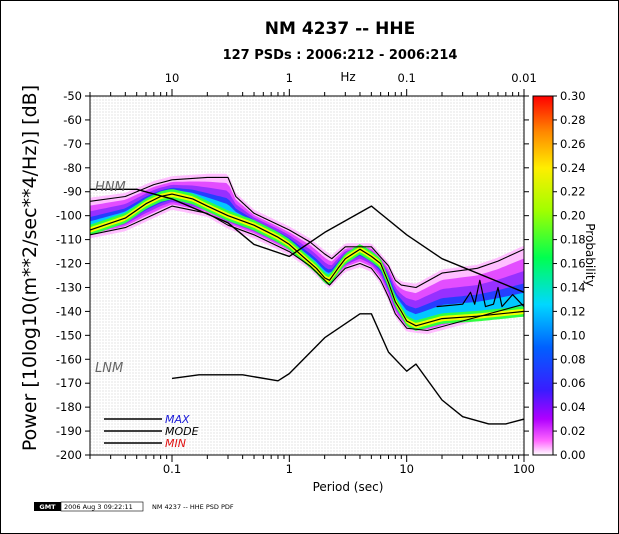 This screenshot has height=534, width=619. What do you see at coordinates (340, 55) in the screenshot?
I see `chart-subtitle: 127 PSDs : 2006:212 - 2006:214` at bounding box center [340, 55].